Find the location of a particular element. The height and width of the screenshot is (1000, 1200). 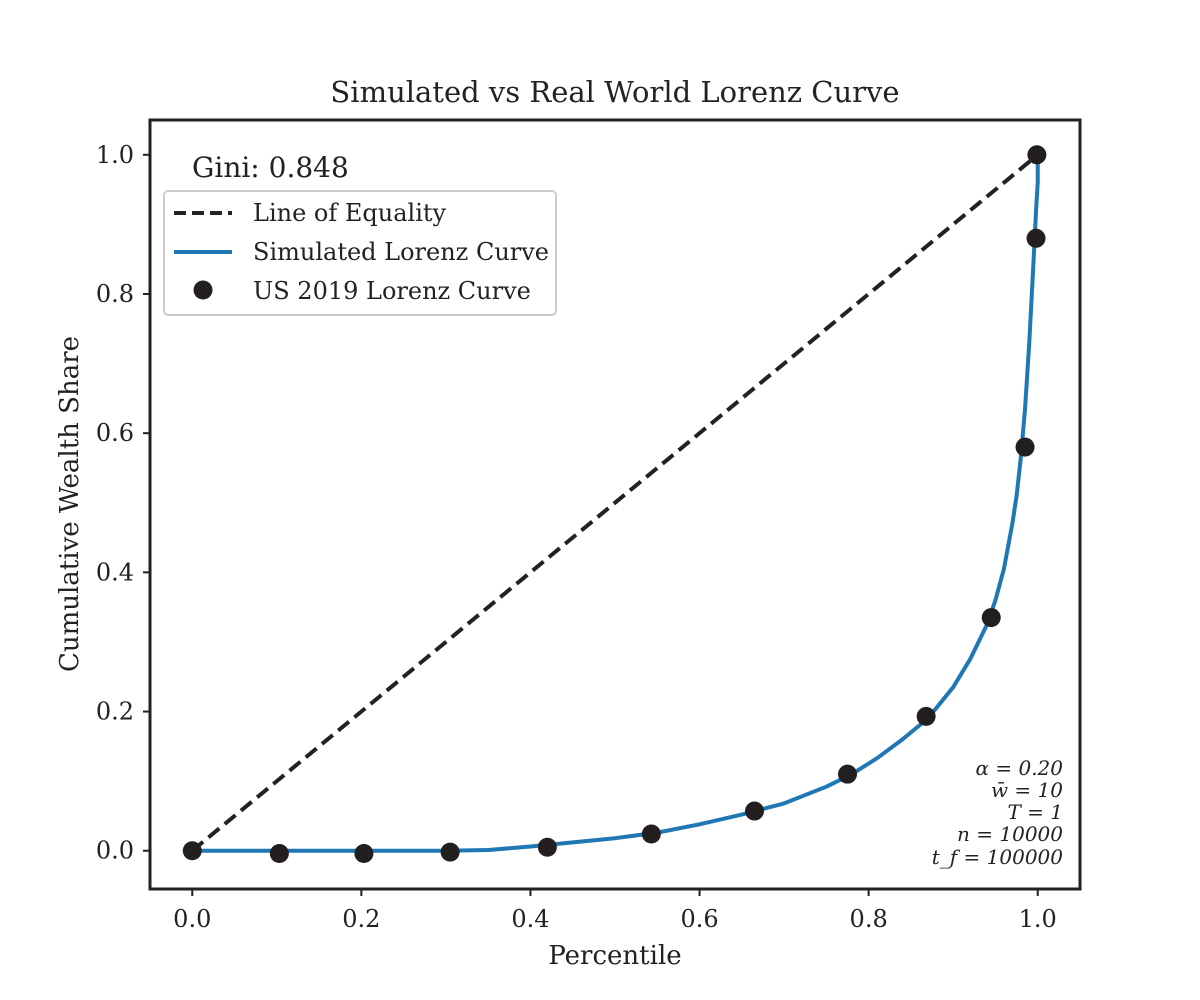

legend-equality-label: Line of Equality is located at coordinates (350, 213).